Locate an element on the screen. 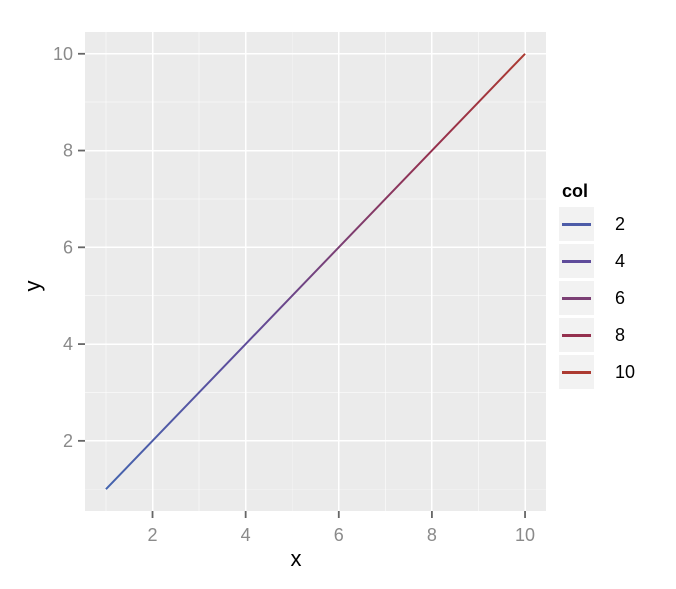 This screenshot has height=589, width=676. legend-item: 10 is located at coordinates (597, 372).